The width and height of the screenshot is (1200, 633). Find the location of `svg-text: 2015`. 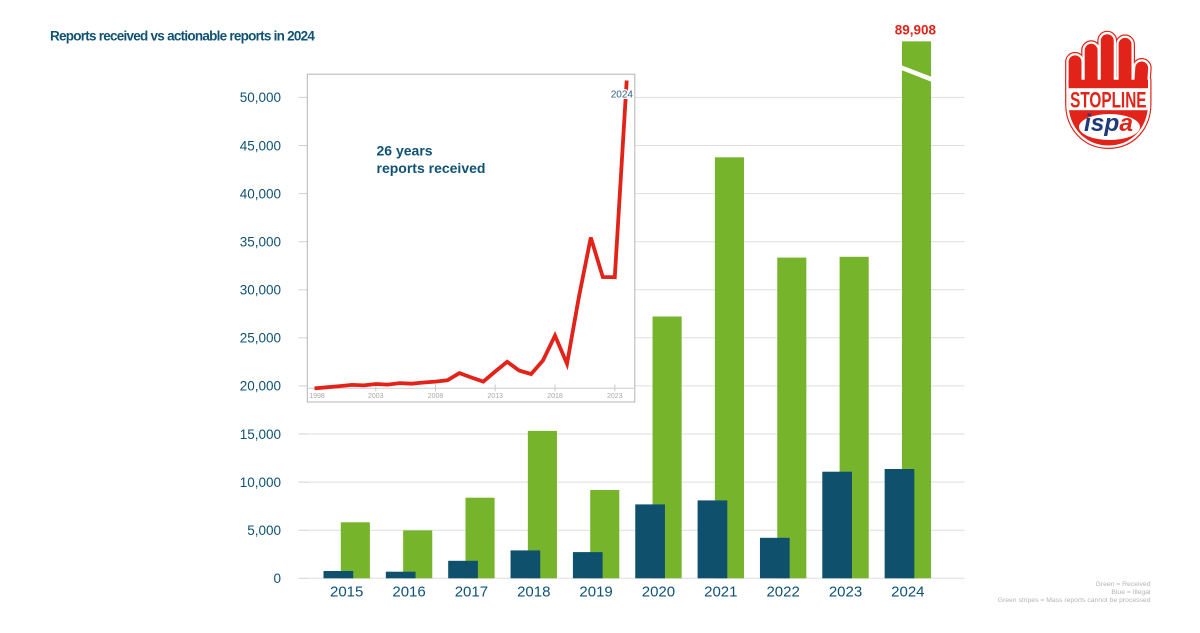

svg-text: 2015 is located at coordinates (346, 592).